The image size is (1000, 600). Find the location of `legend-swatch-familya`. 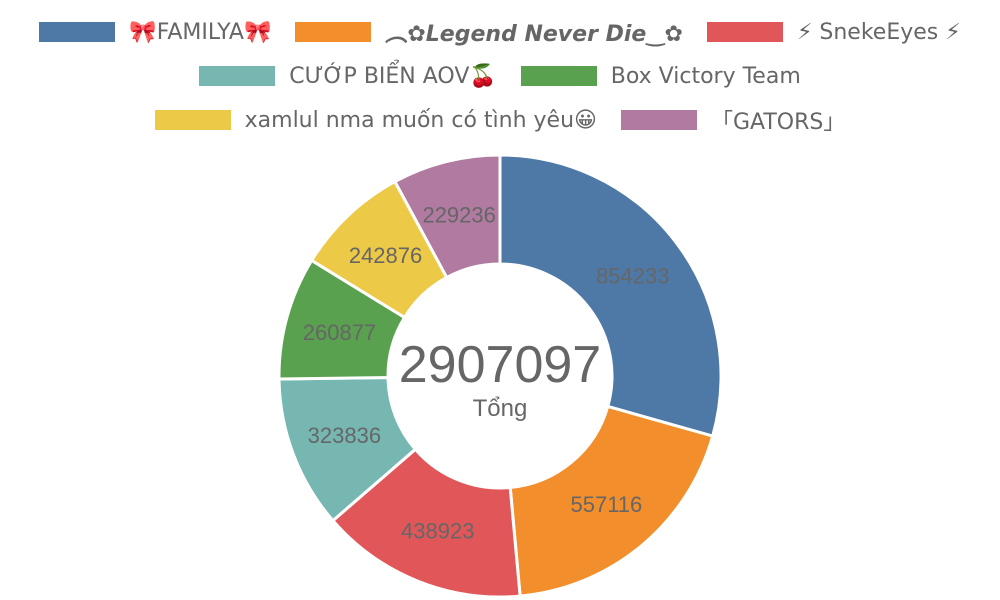

legend-swatch-familya is located at coordinates (77, 32).